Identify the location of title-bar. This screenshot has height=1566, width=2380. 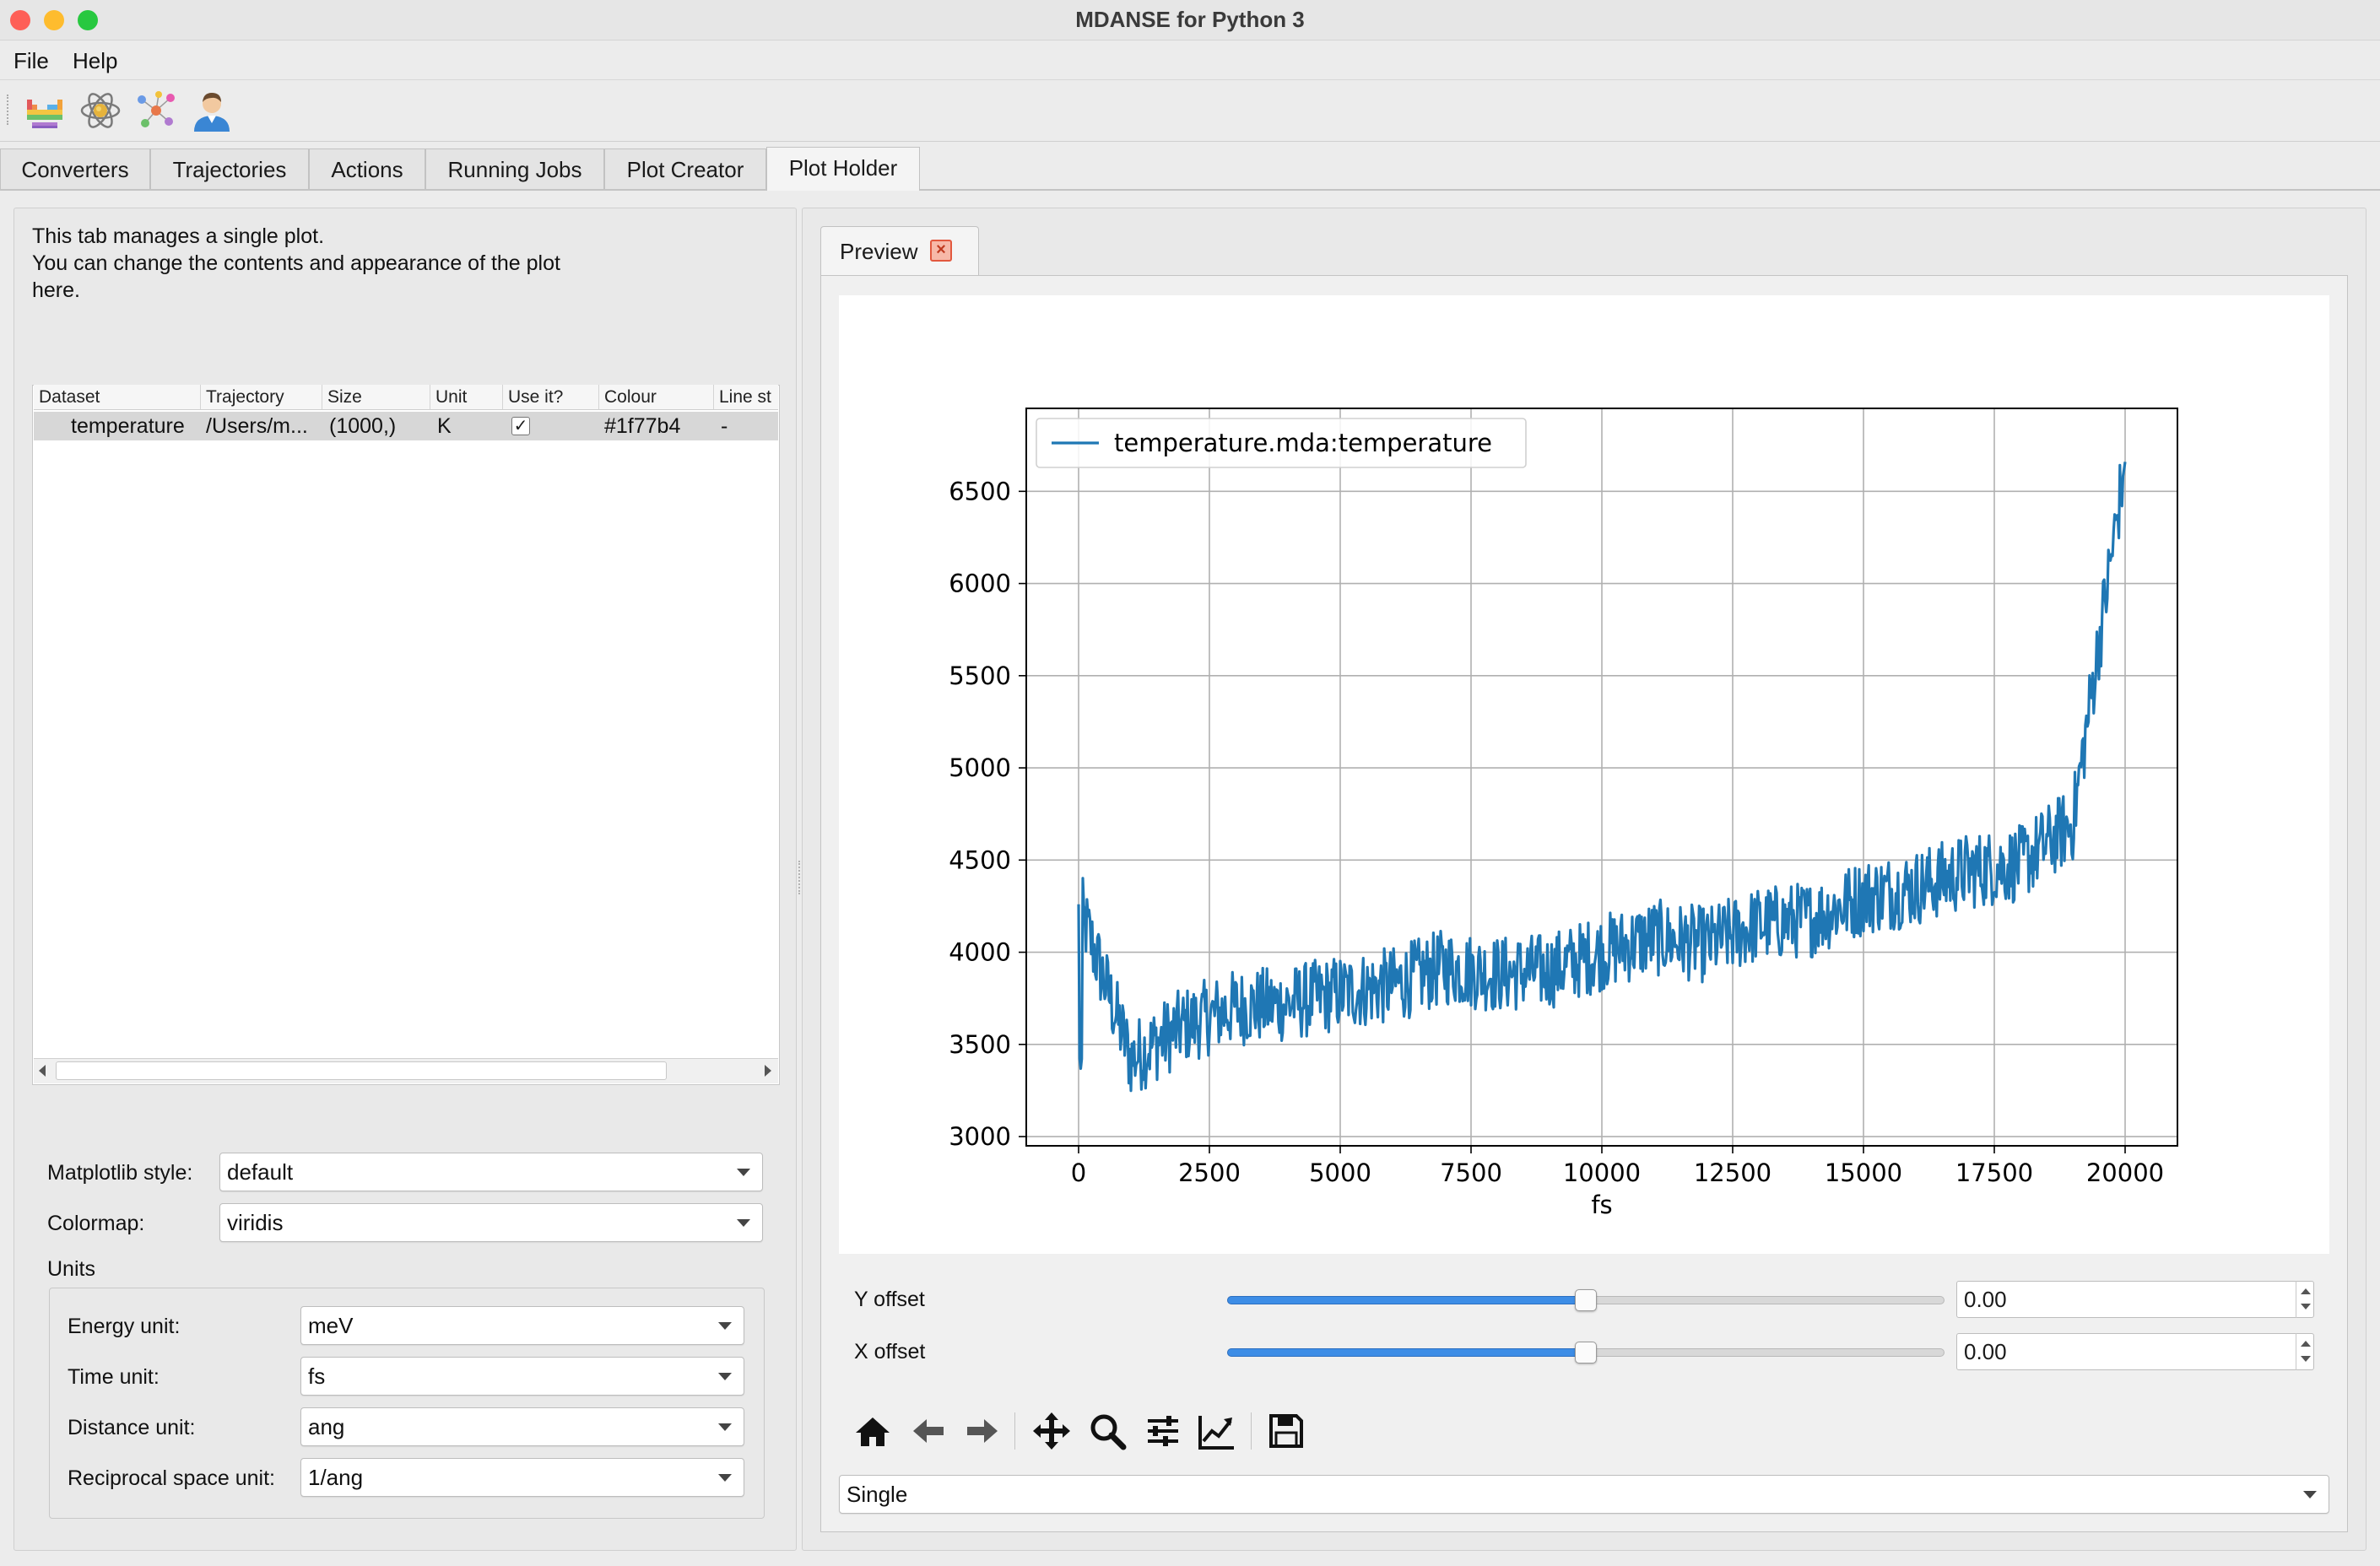
(1190, 20).